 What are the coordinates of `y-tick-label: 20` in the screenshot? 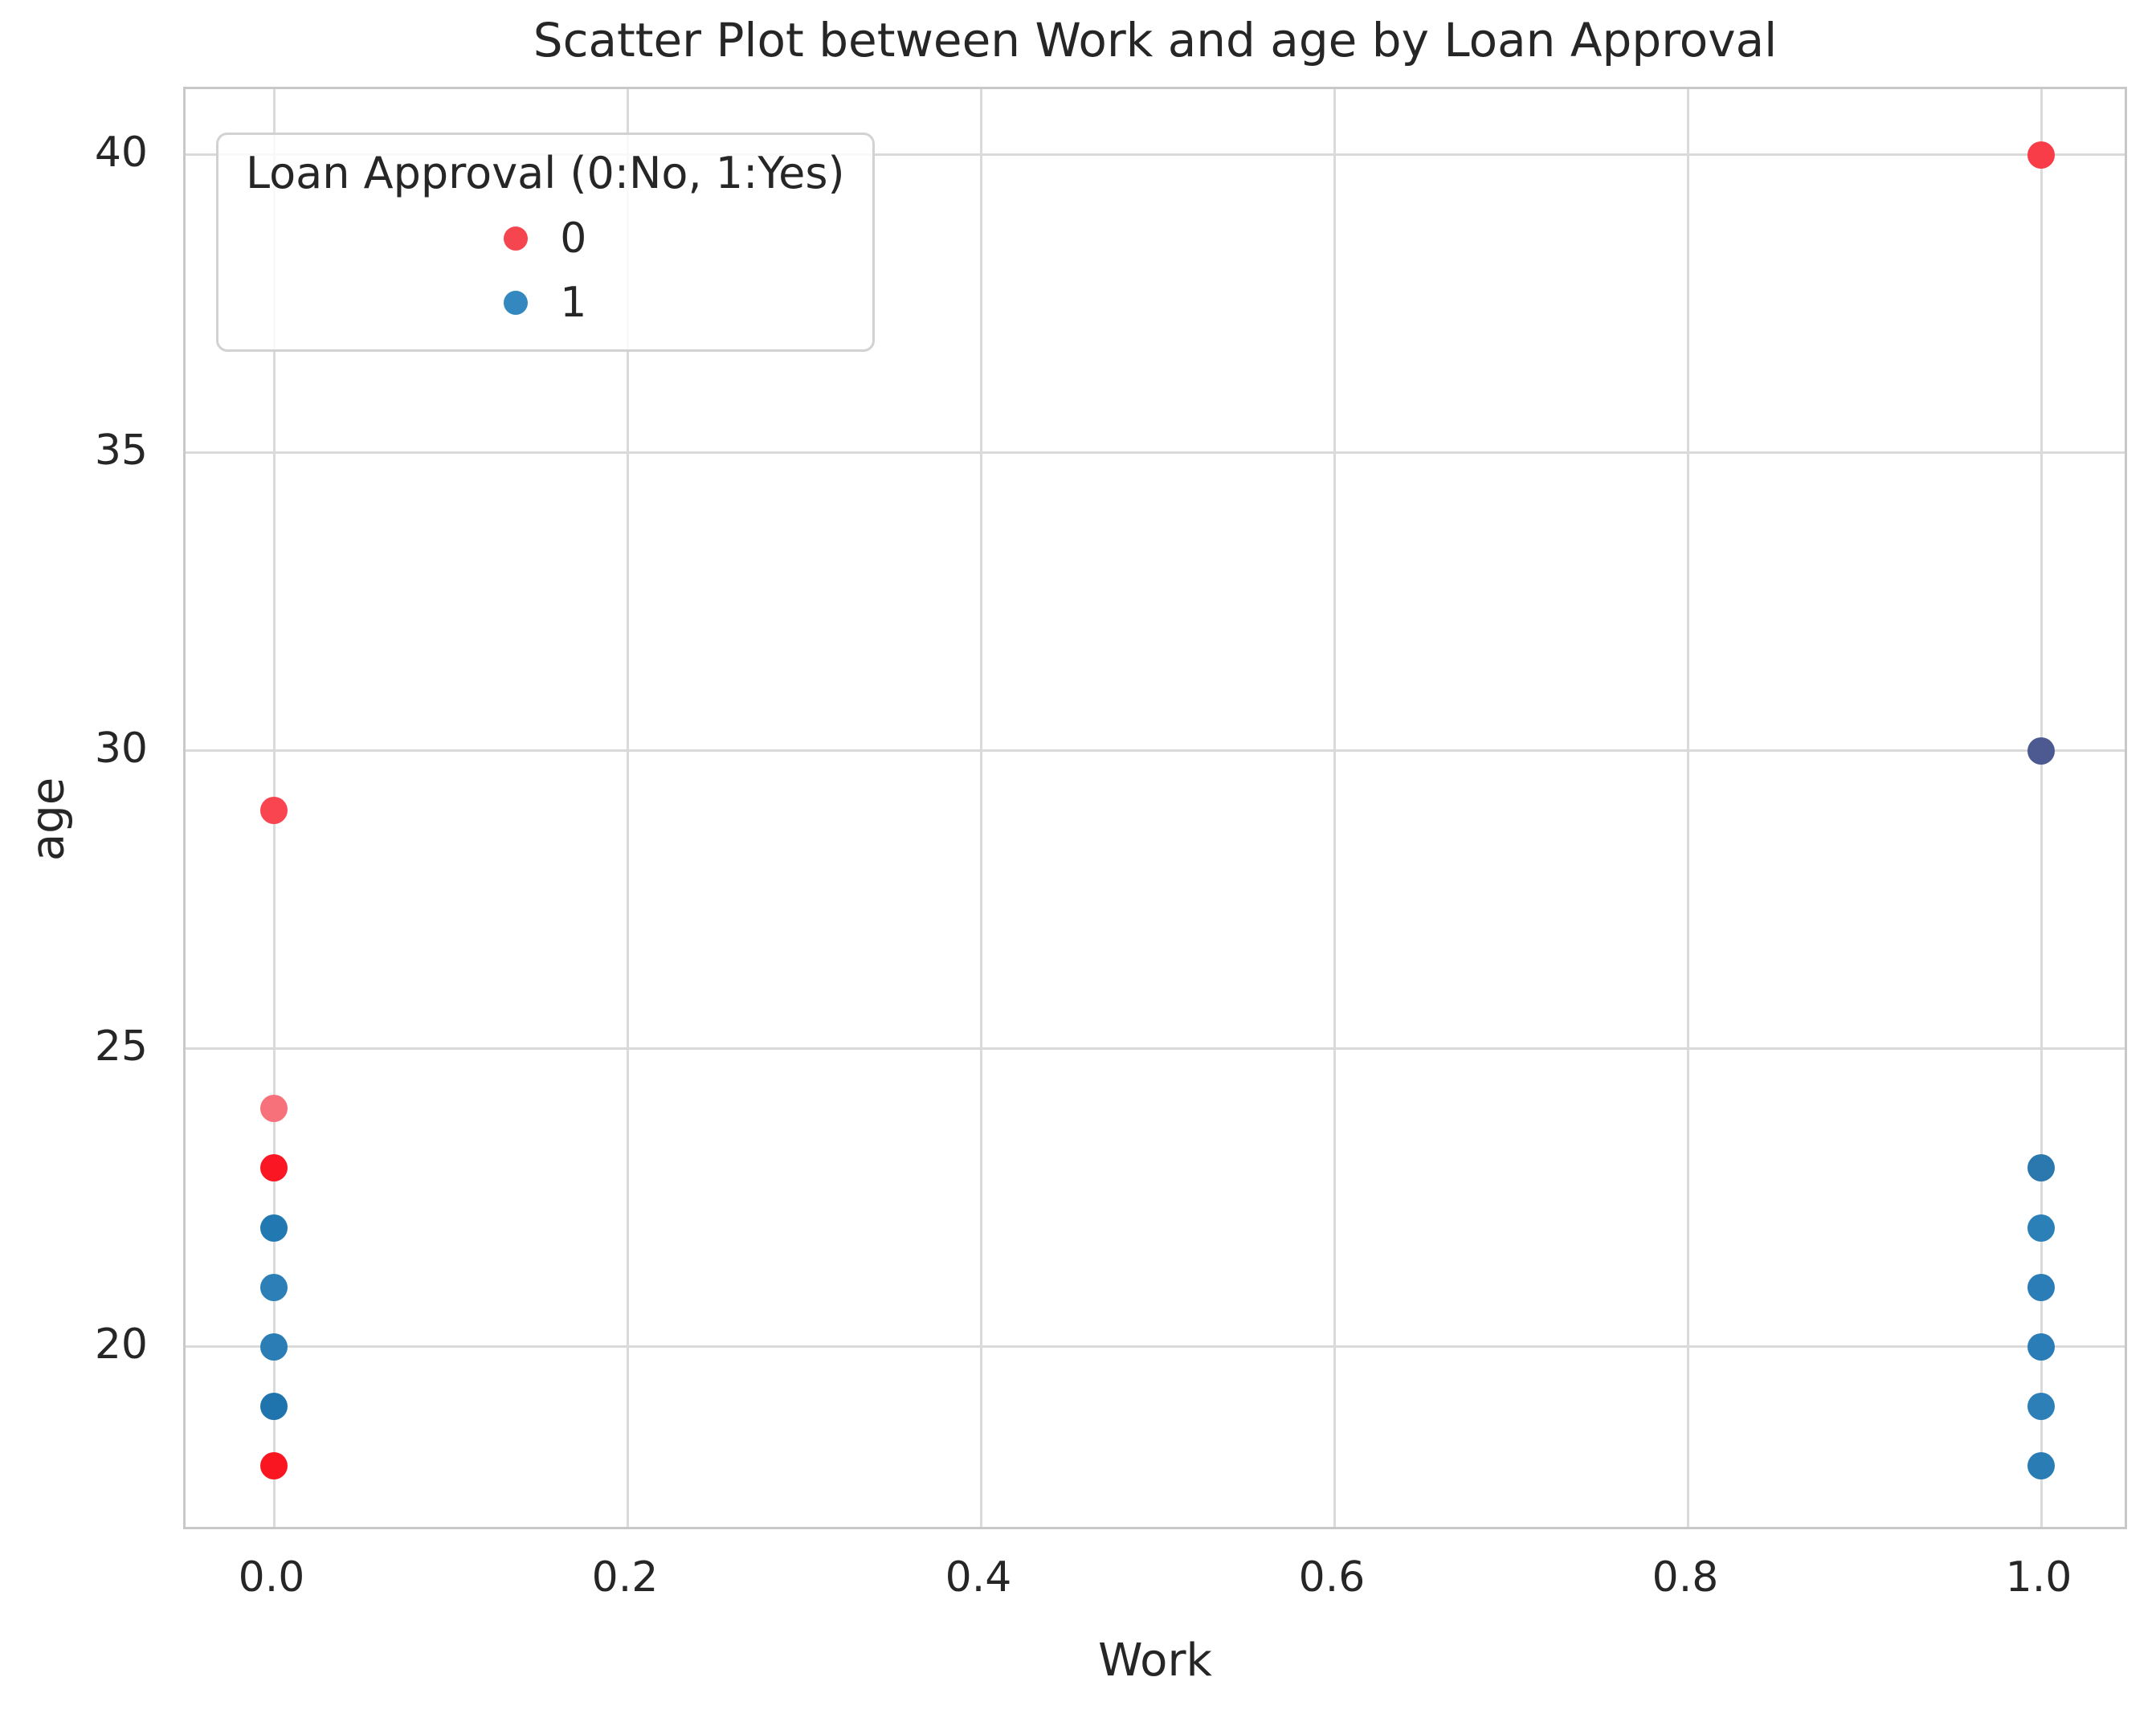 It's located at (121, 1344).